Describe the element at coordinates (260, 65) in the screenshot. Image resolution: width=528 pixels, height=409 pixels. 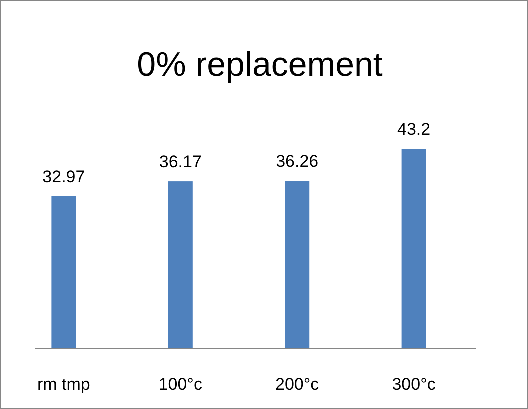
I see `chart-title: 0% replacement` at that location.